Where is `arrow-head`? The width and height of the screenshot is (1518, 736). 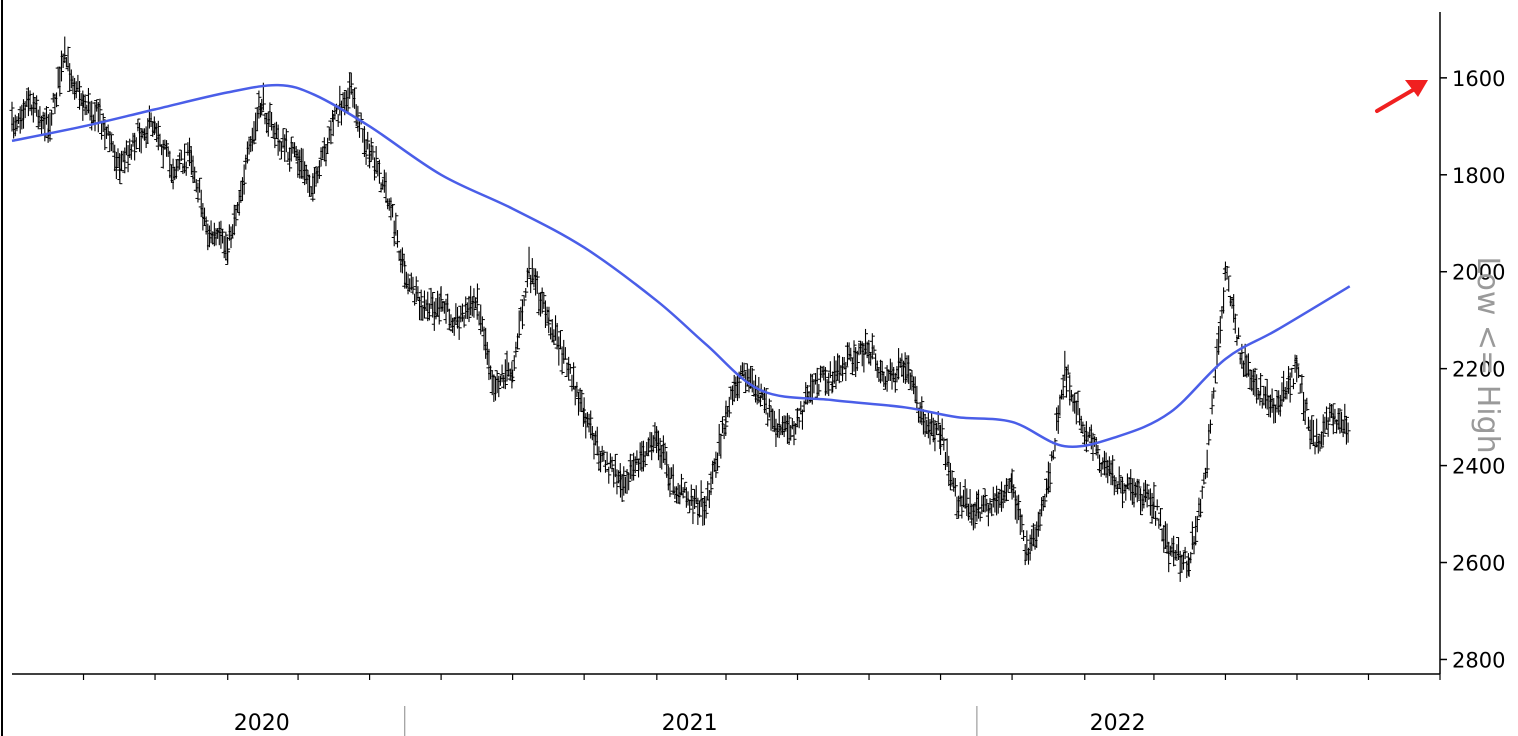 arrow-head is located at coordinates (1416, 88).